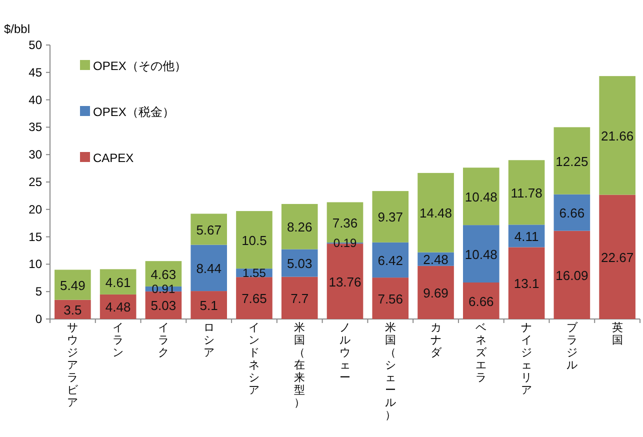  I want to click on data-label: 9.69, so click(435, 292).